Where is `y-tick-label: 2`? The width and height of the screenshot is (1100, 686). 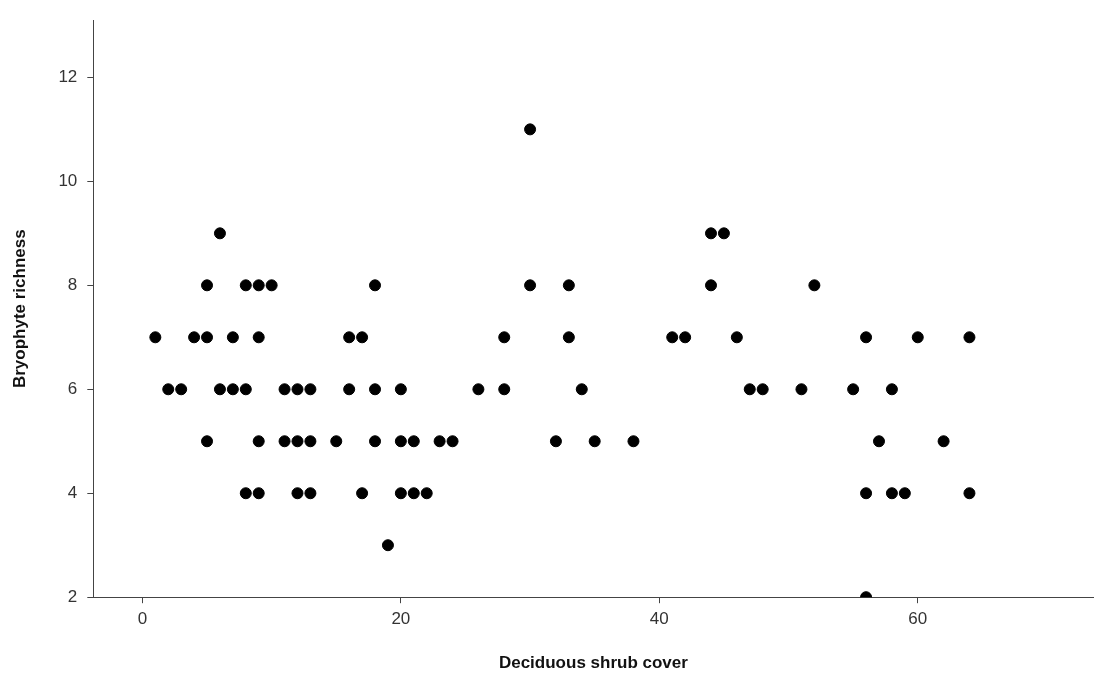
y-tick-label: 2 is located at coordinates (72, 596).